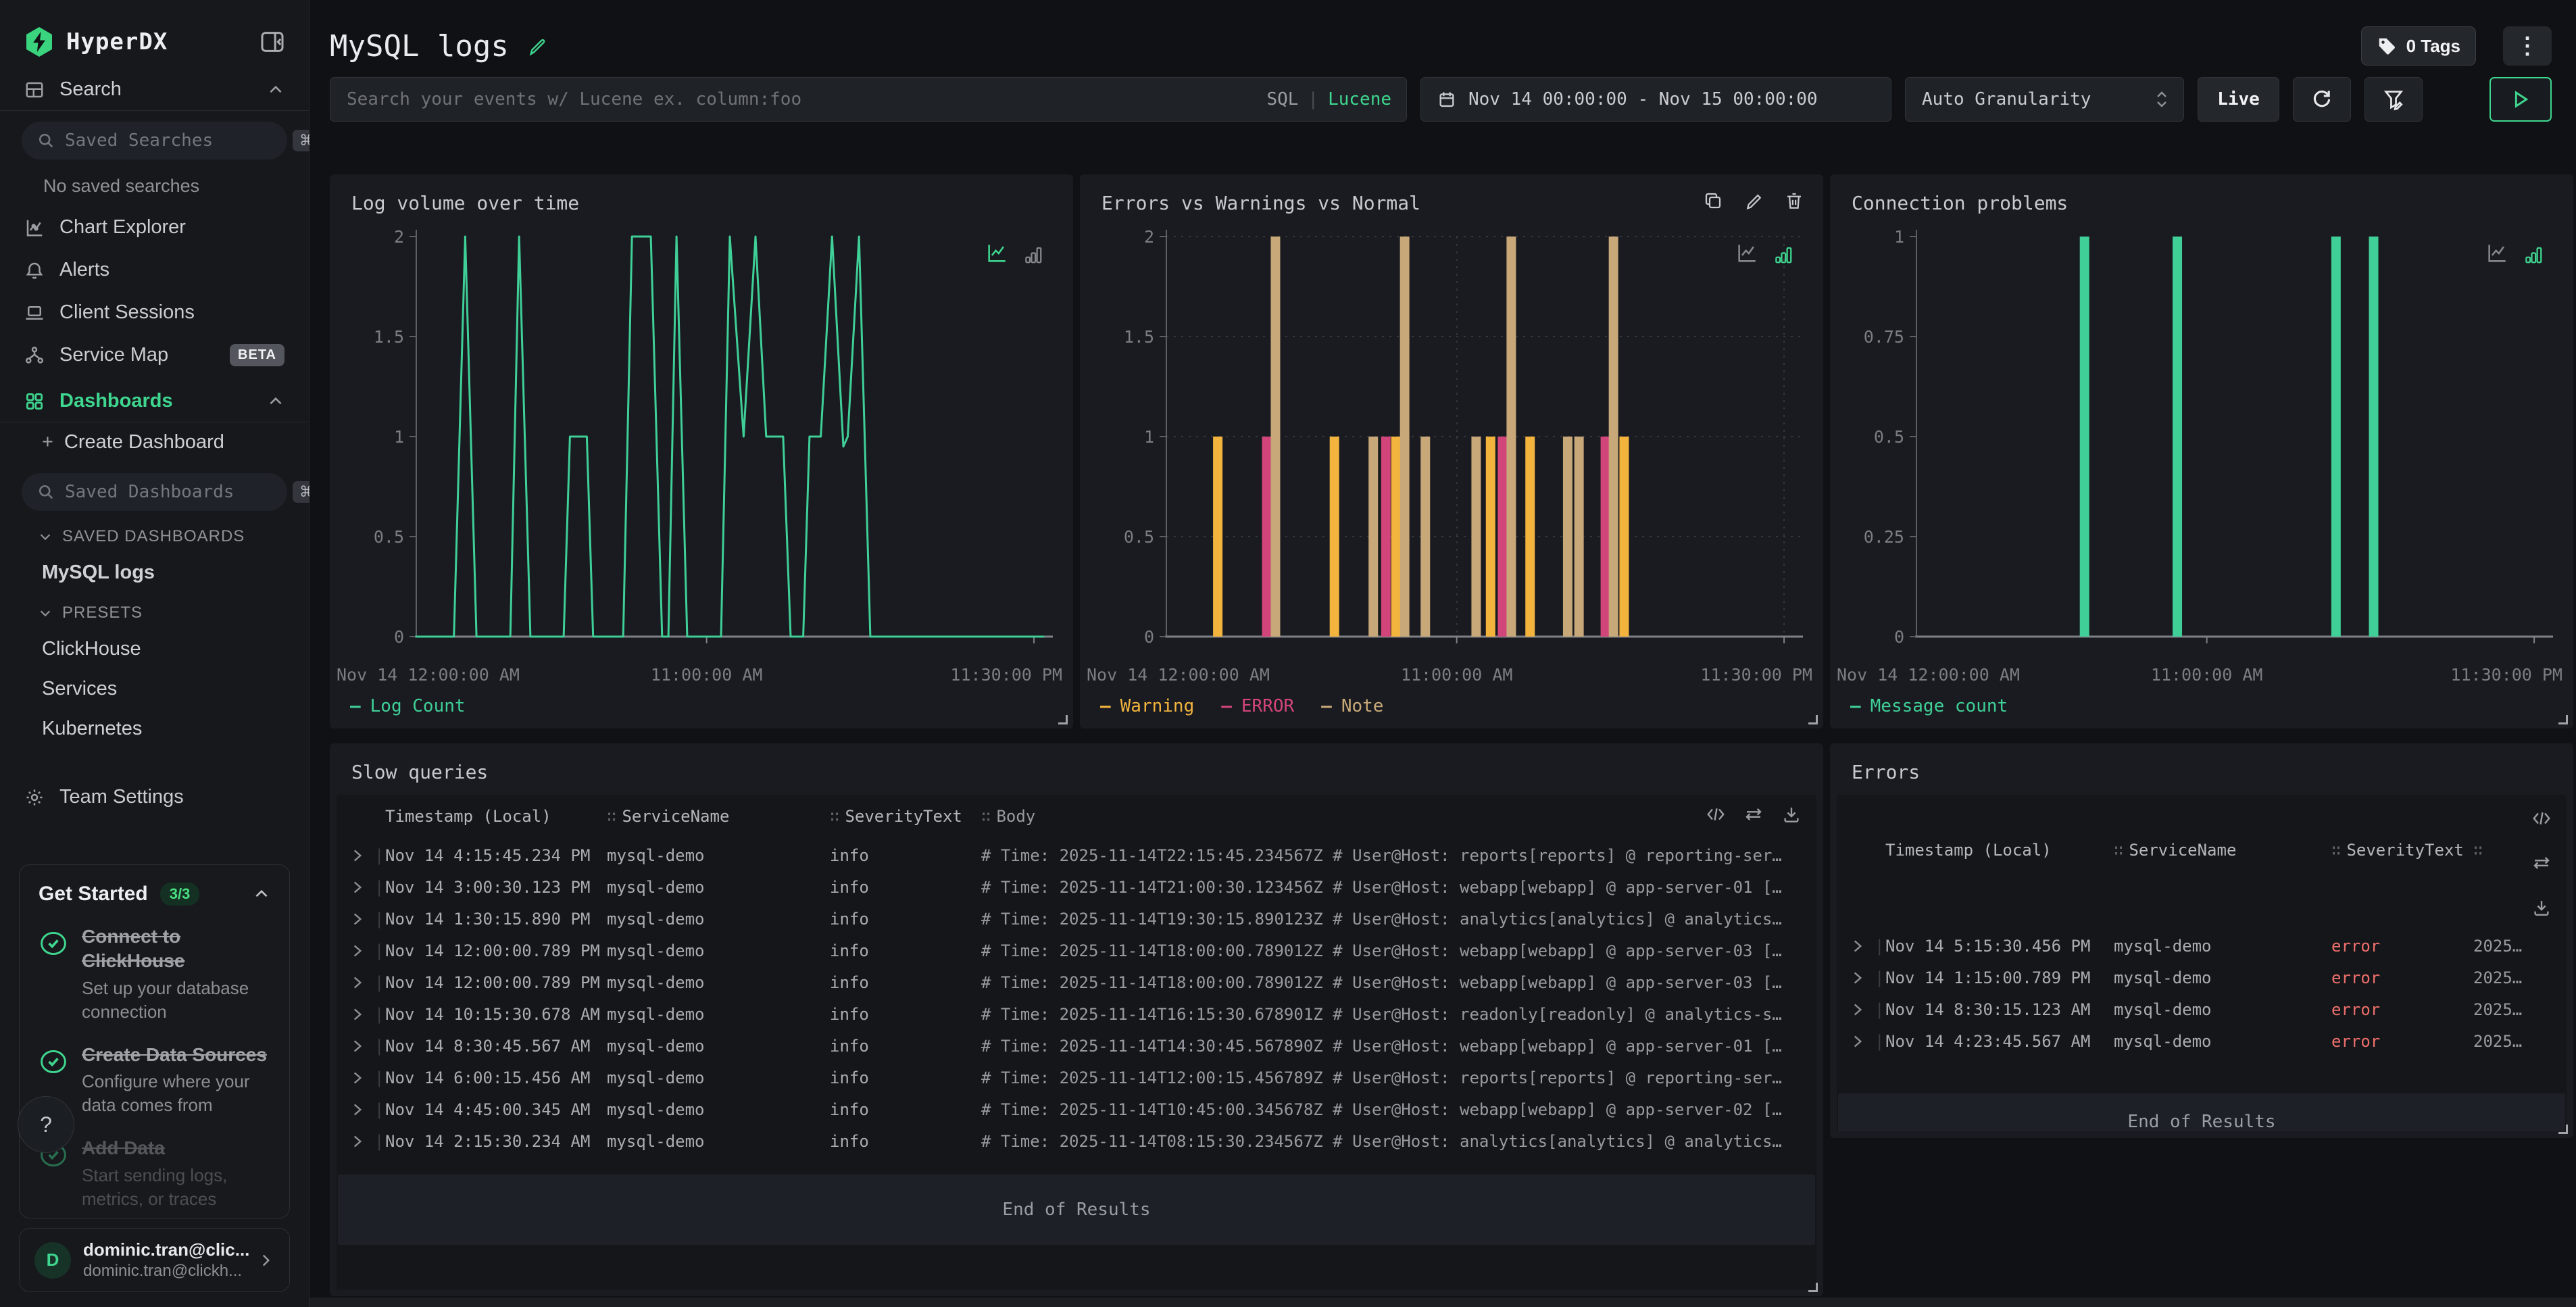 The width and height of the screenshot is (2576, 1307). I want to click on sidebar-item-dashboards: Dashboards, so click(155, 399).